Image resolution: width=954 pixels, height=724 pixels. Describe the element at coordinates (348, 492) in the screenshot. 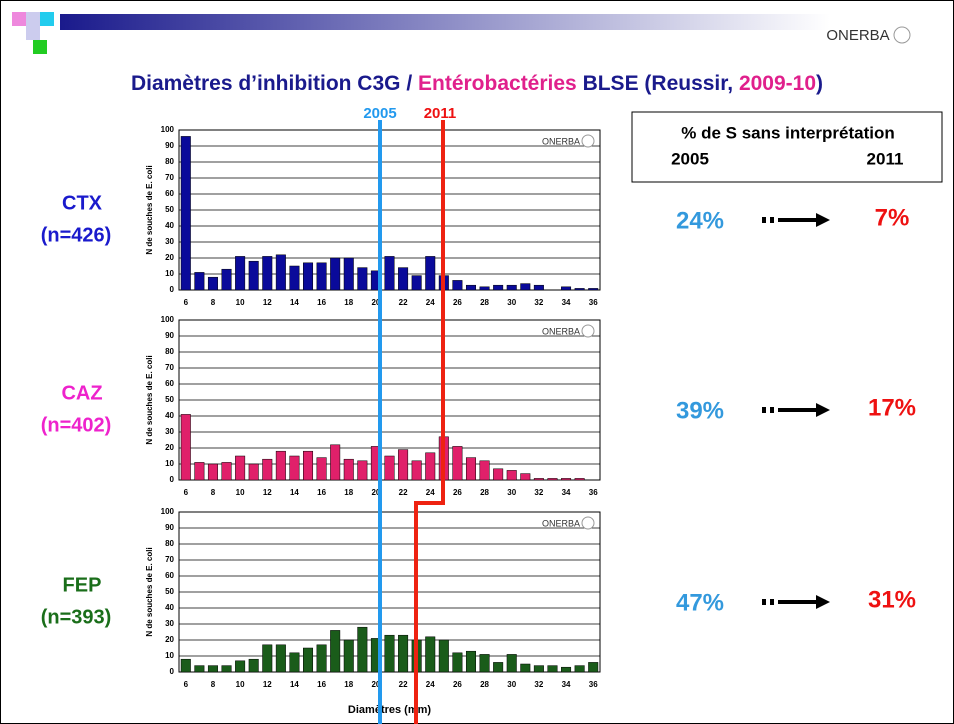

I see `x-tick-label: 18` at that location.